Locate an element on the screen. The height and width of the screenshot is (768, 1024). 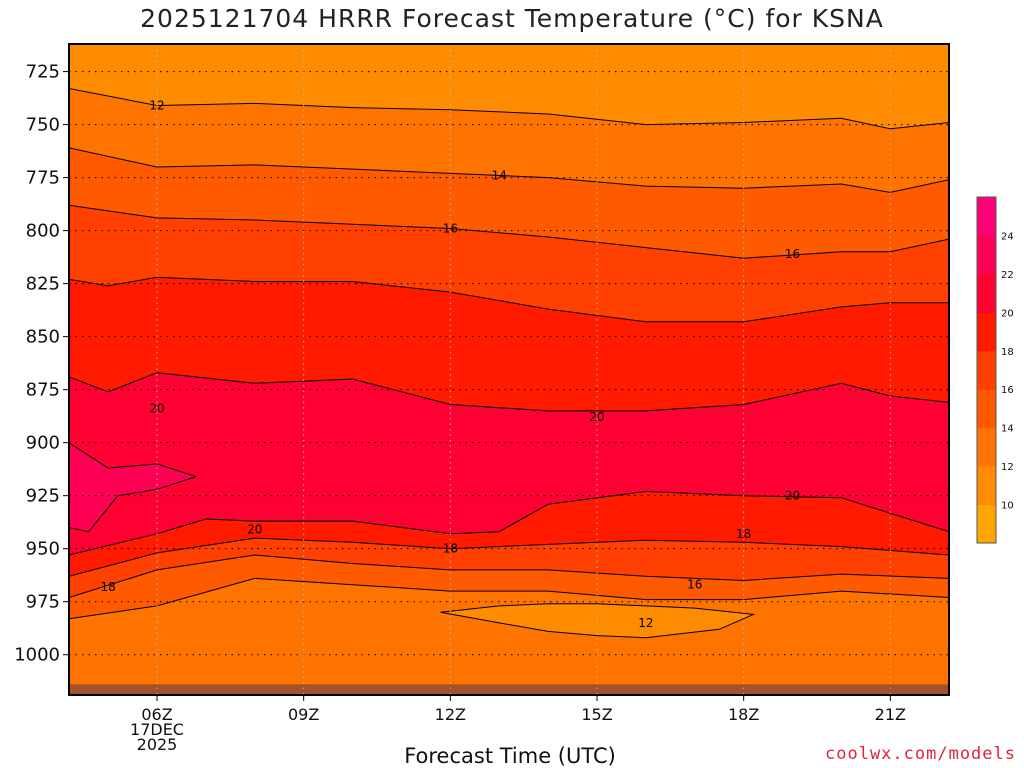
y-tick-label: 975 is located at coordinates (43, 602).